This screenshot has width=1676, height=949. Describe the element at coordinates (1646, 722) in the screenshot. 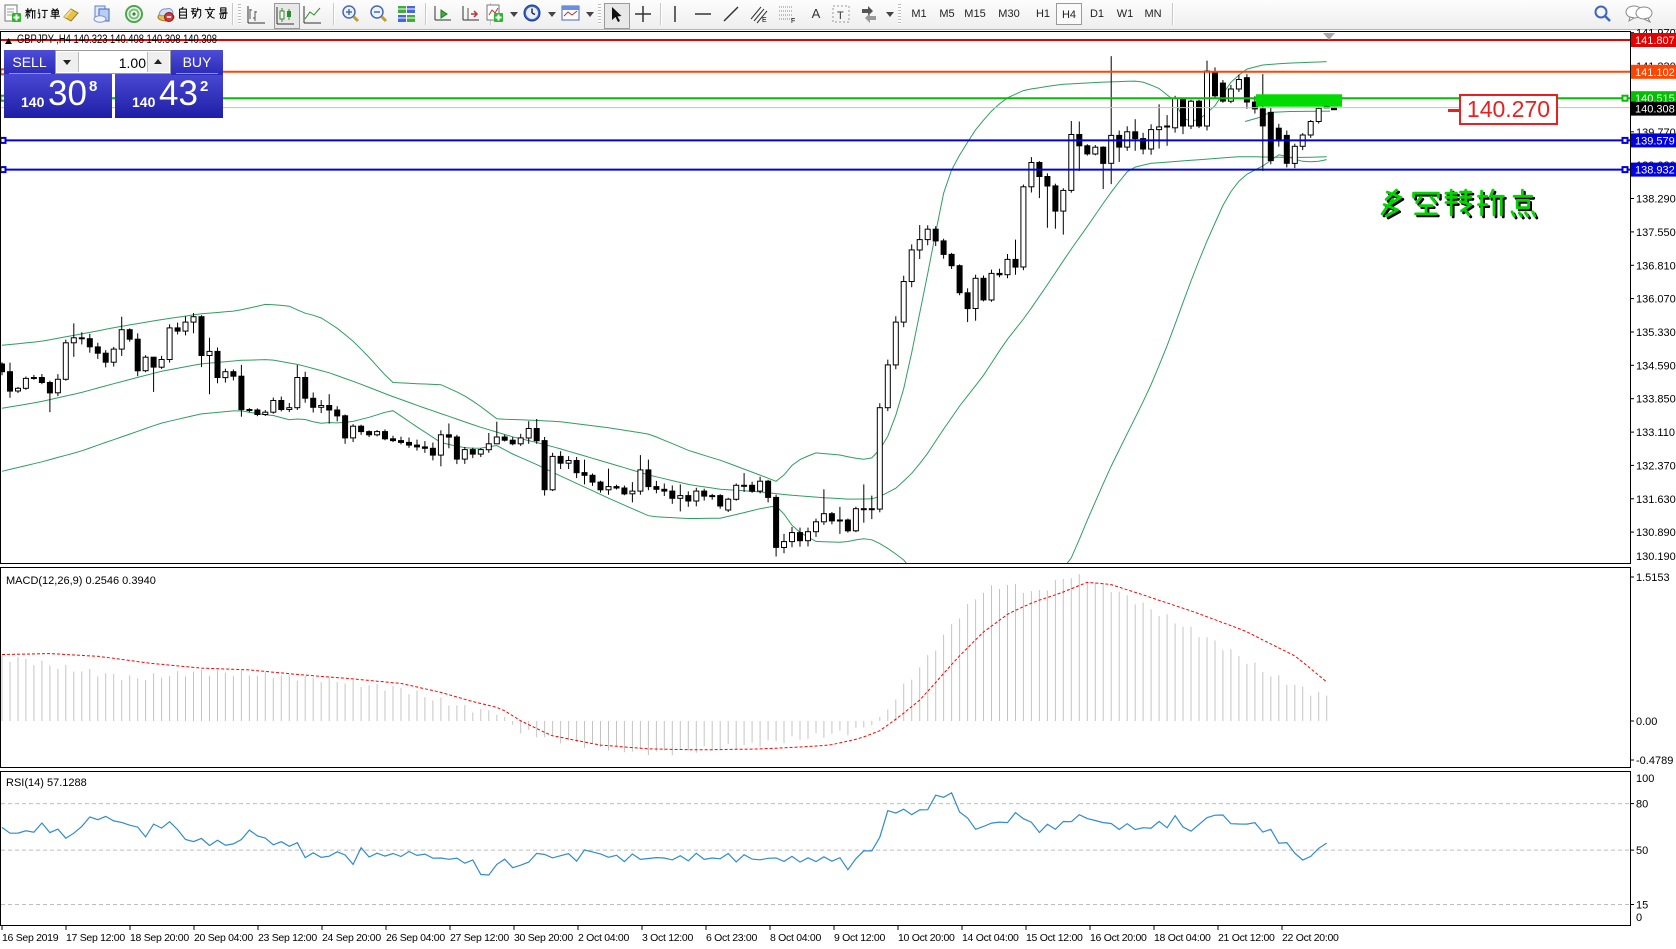

I see `svg-text: 0.00` at that location.